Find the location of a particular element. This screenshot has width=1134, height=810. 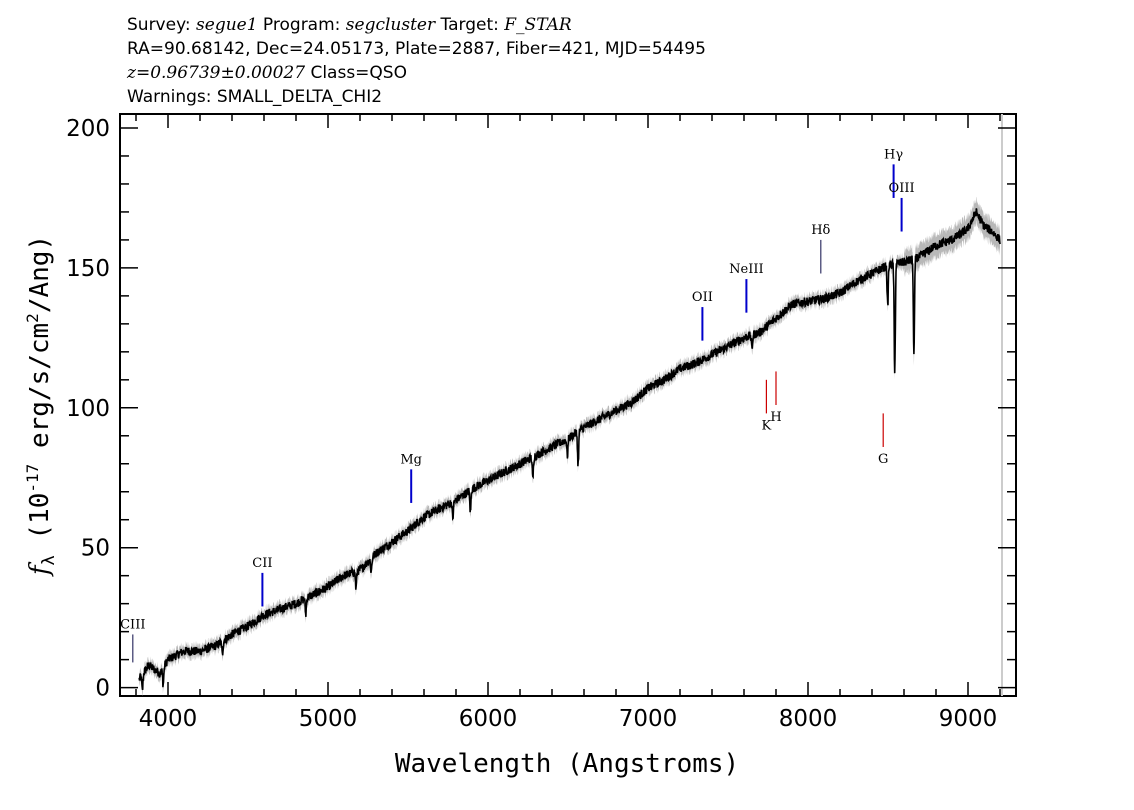

line-label-Mg: Mg is located at coordinates (411, 459).